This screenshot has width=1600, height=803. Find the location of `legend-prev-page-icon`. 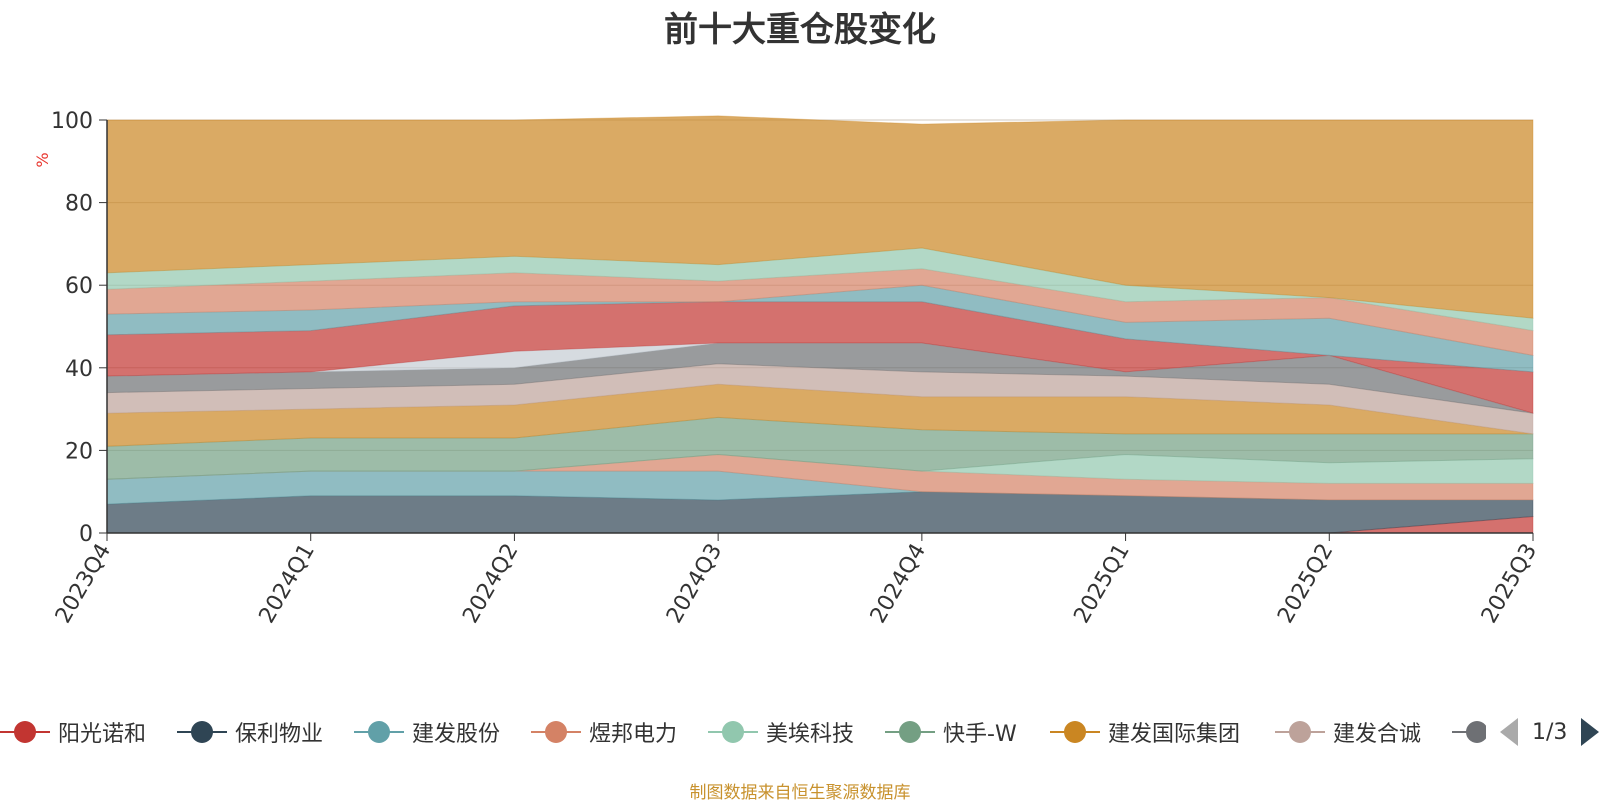

legend-prev-page-icon is located at coordinates (1509, 732).